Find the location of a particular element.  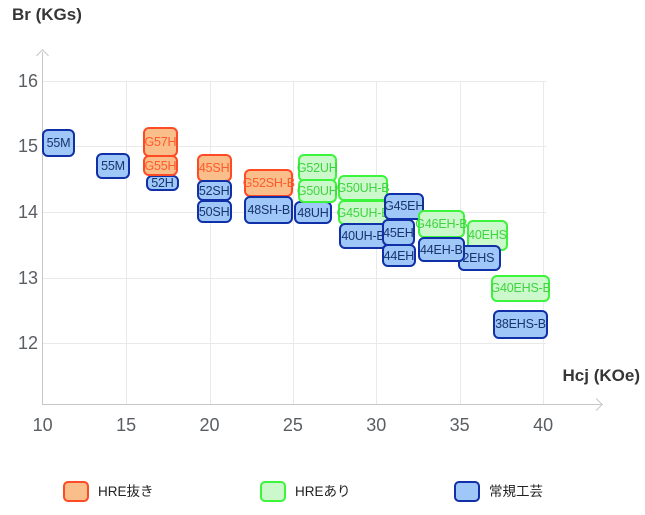

x-tick-15: 15 is located at coordinates (126, 425).